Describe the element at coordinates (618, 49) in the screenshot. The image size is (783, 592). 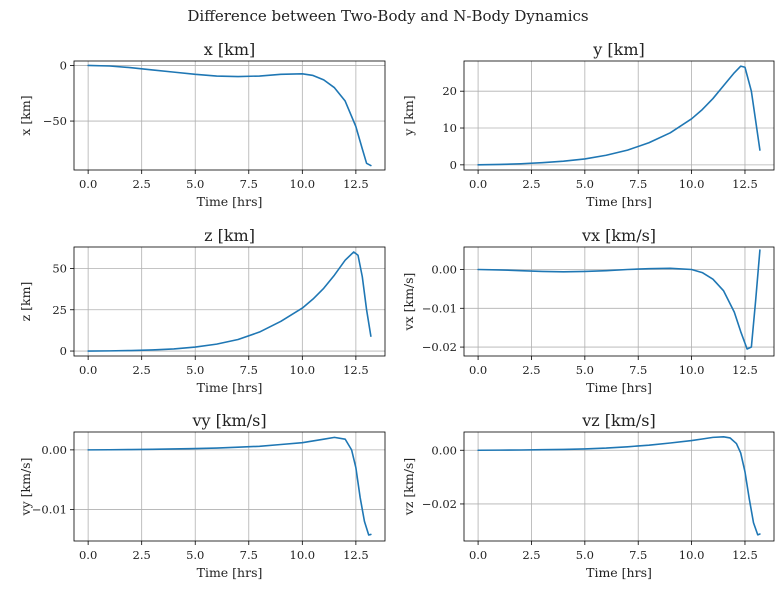
I see `subplot-title: y [km]` at that location.